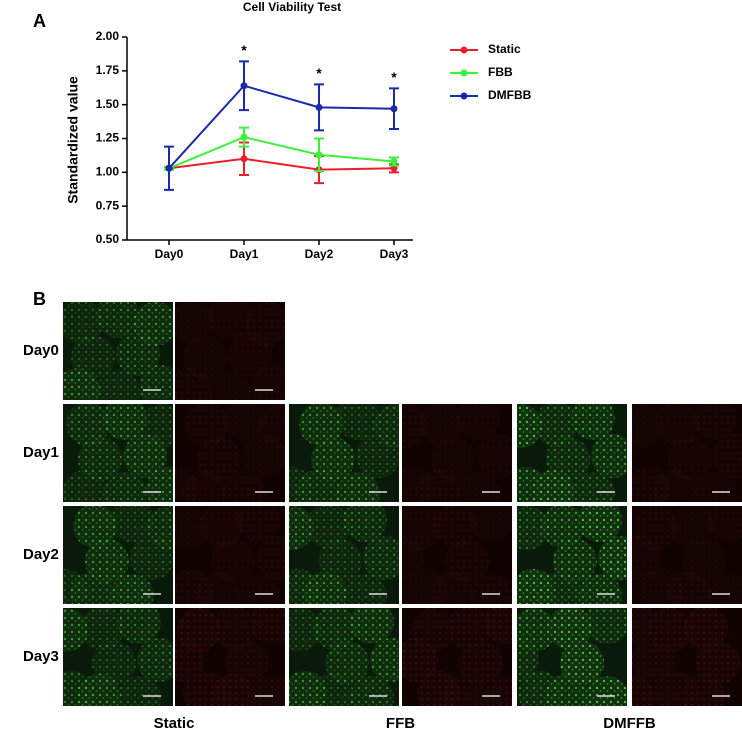 Image resolution: width=742 pixels, height=738 pixels. I want to click on legend-label: DMFBB, so click(510, 95).